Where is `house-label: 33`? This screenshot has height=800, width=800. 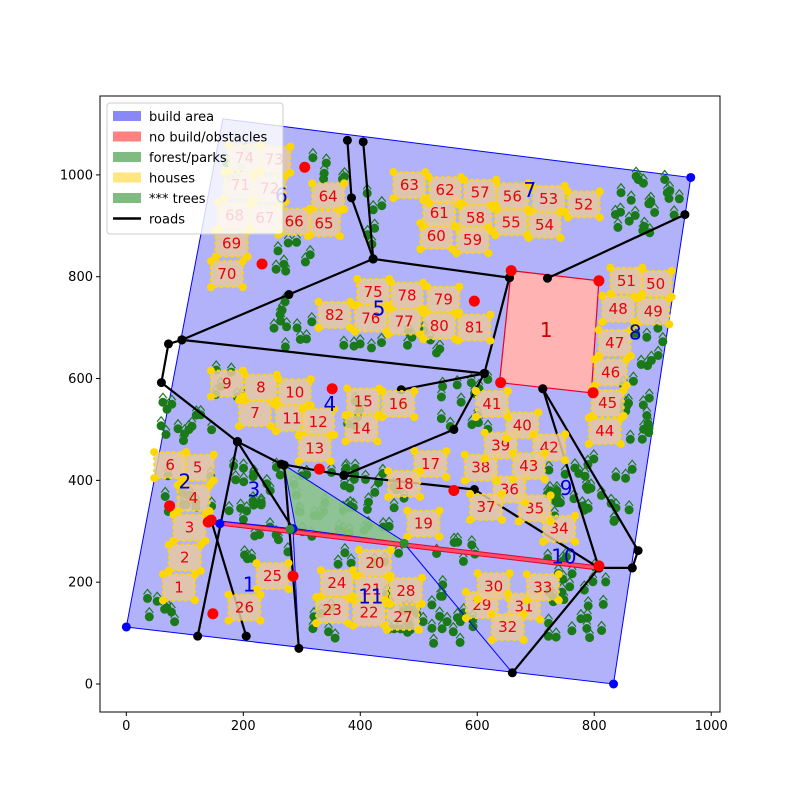
house-label: 33 is located at coordinates (542, 587).